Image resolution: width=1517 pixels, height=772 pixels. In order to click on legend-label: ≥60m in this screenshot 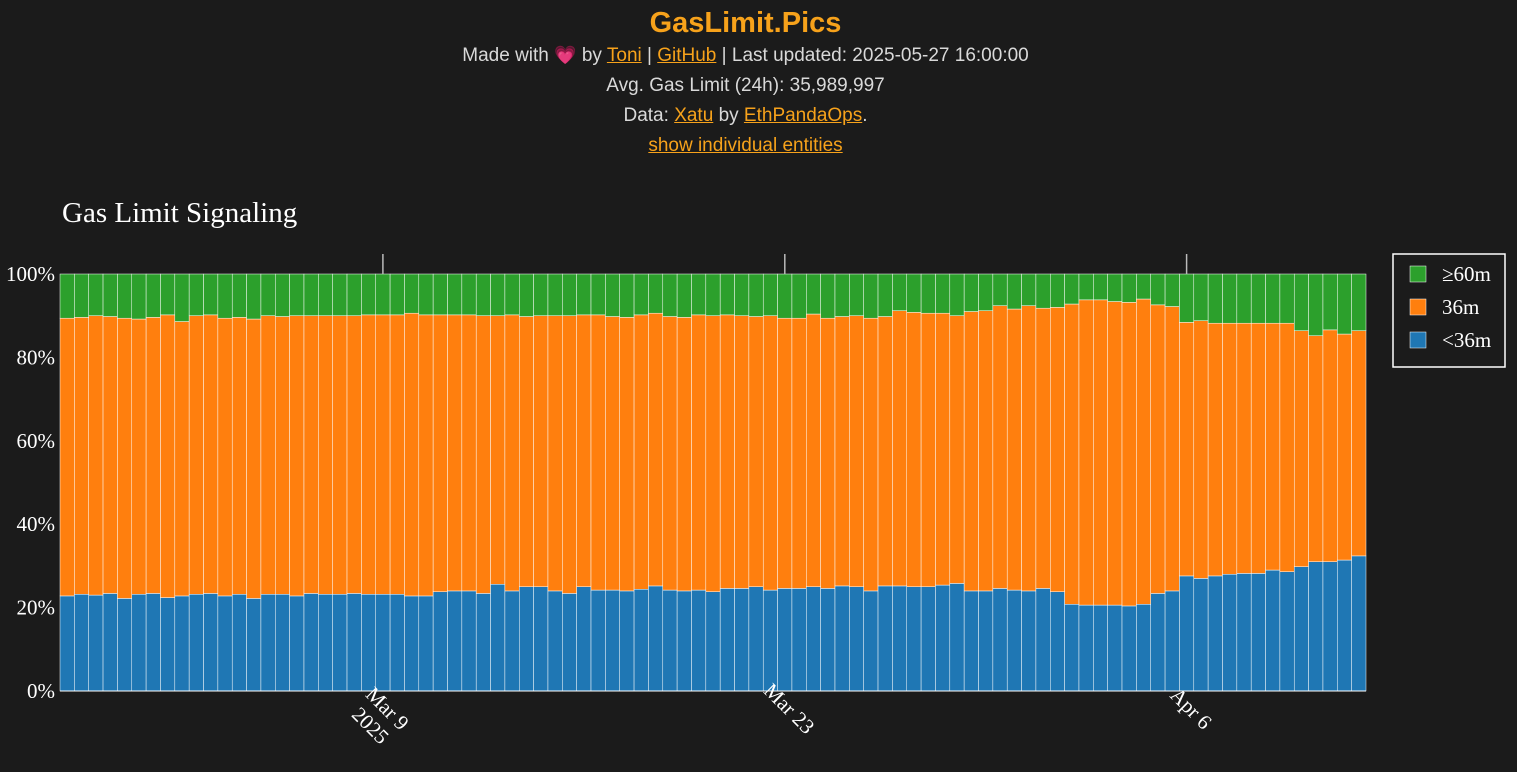, I will do `click(1466, 274)`.